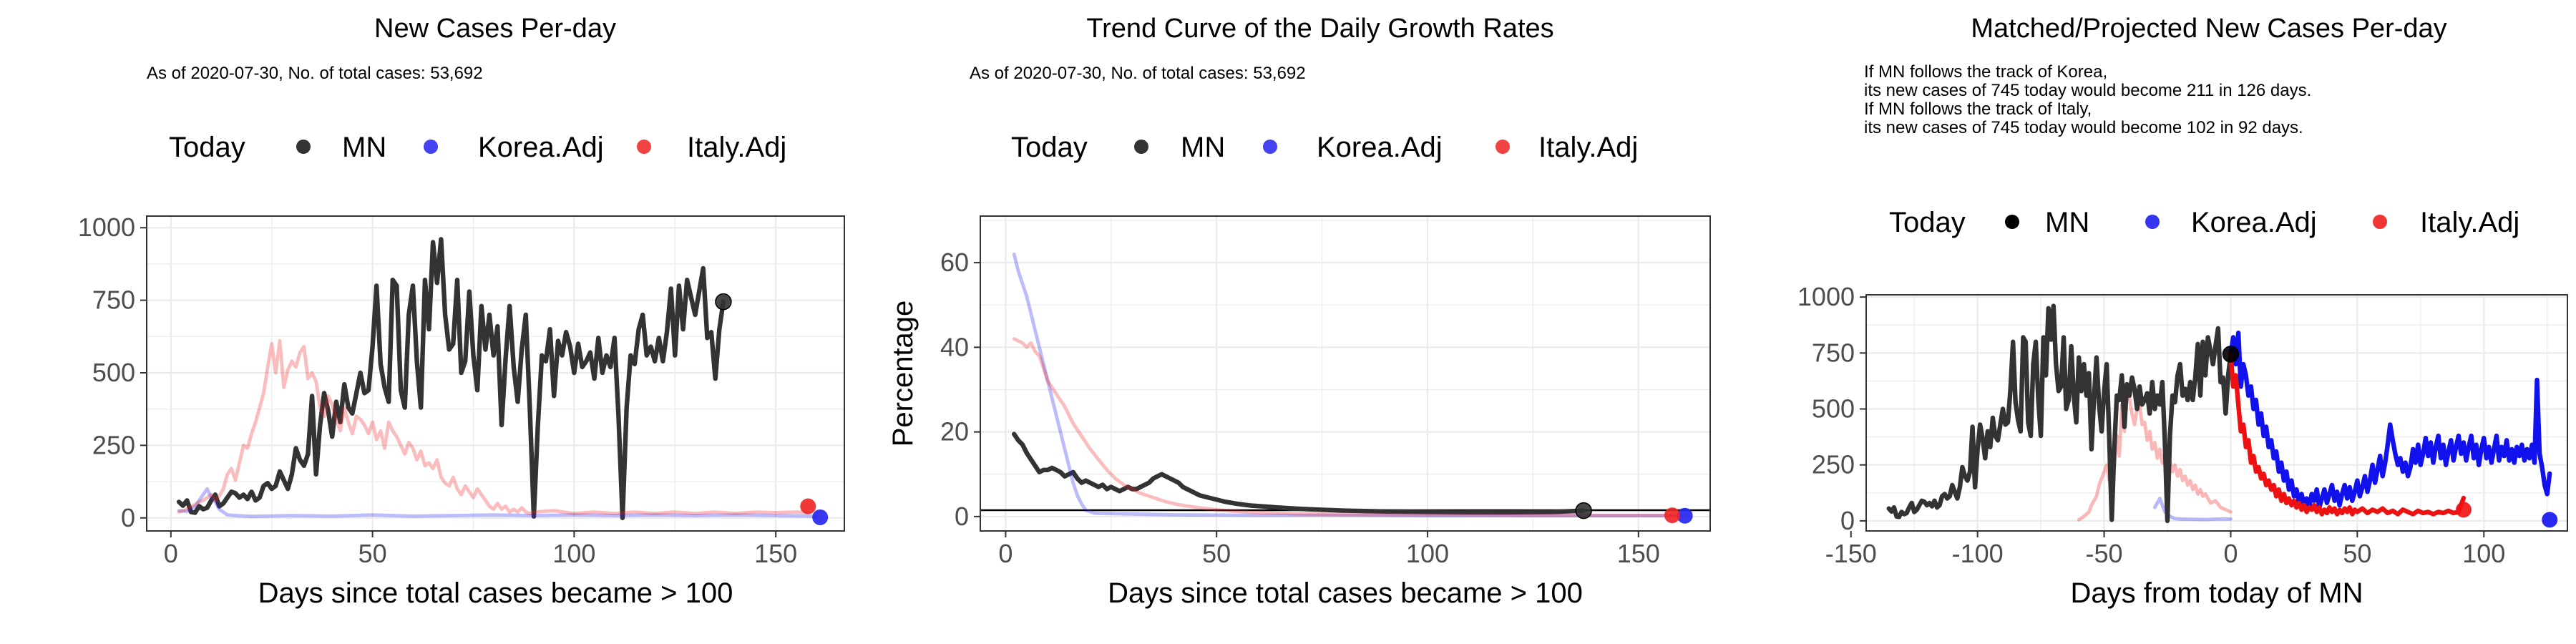 This screenshot has height=644, width=2576. I want to click on chart-subtitle-line: If MN follows the track of Italy,, so click(1978, 109).